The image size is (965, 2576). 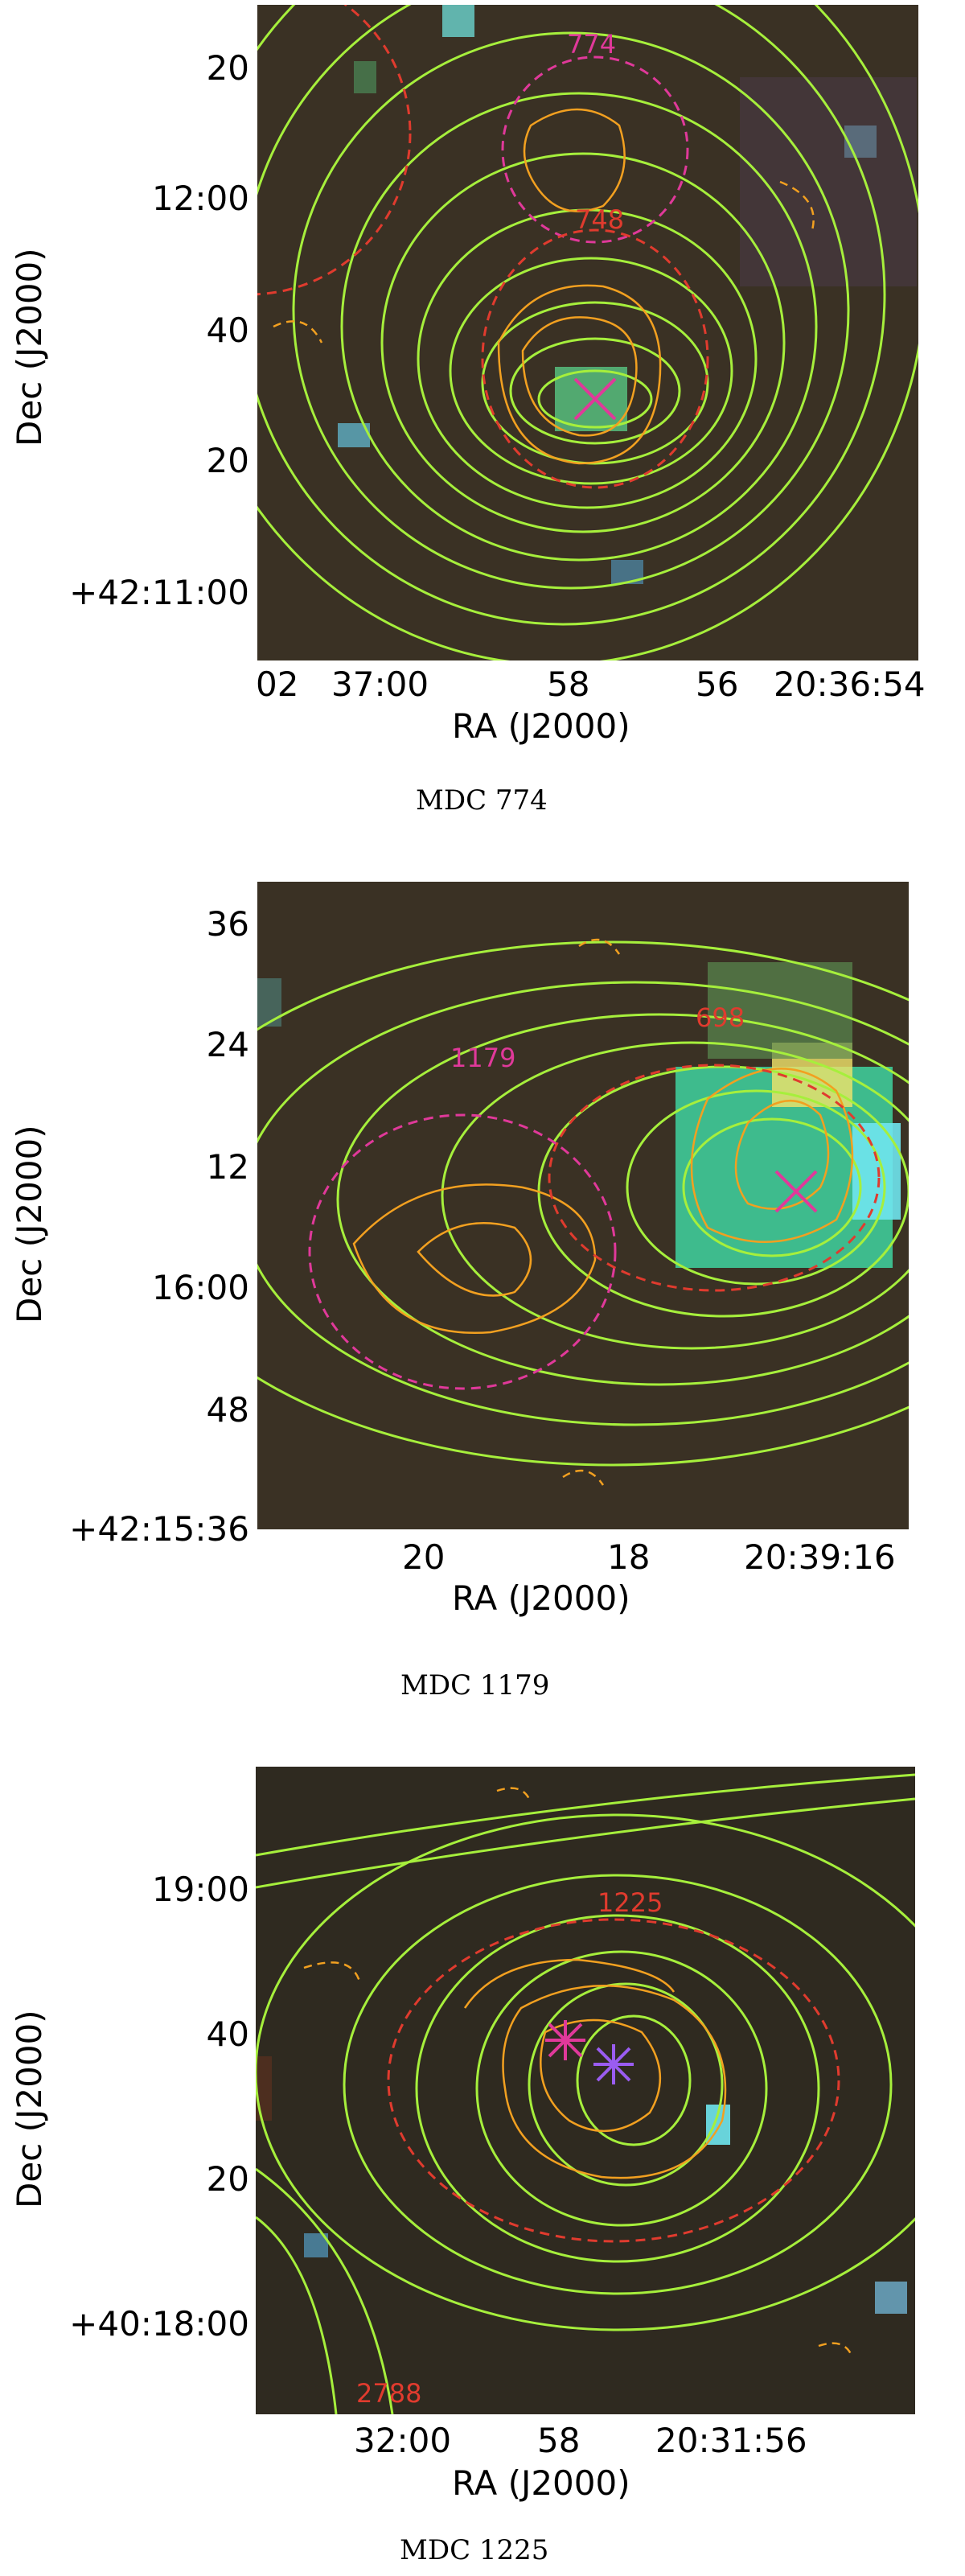 What do you see at coordinates (717, 684) in the screenshot?
I see `ra-tick: 56` at bounding box center [717, 684].